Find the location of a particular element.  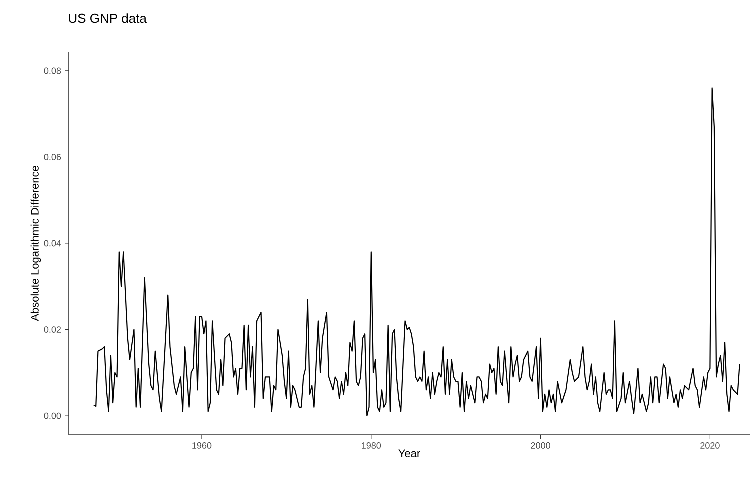

y-axis-title: Absolute Logarithmic Difference is located at coordinates (36, 244).